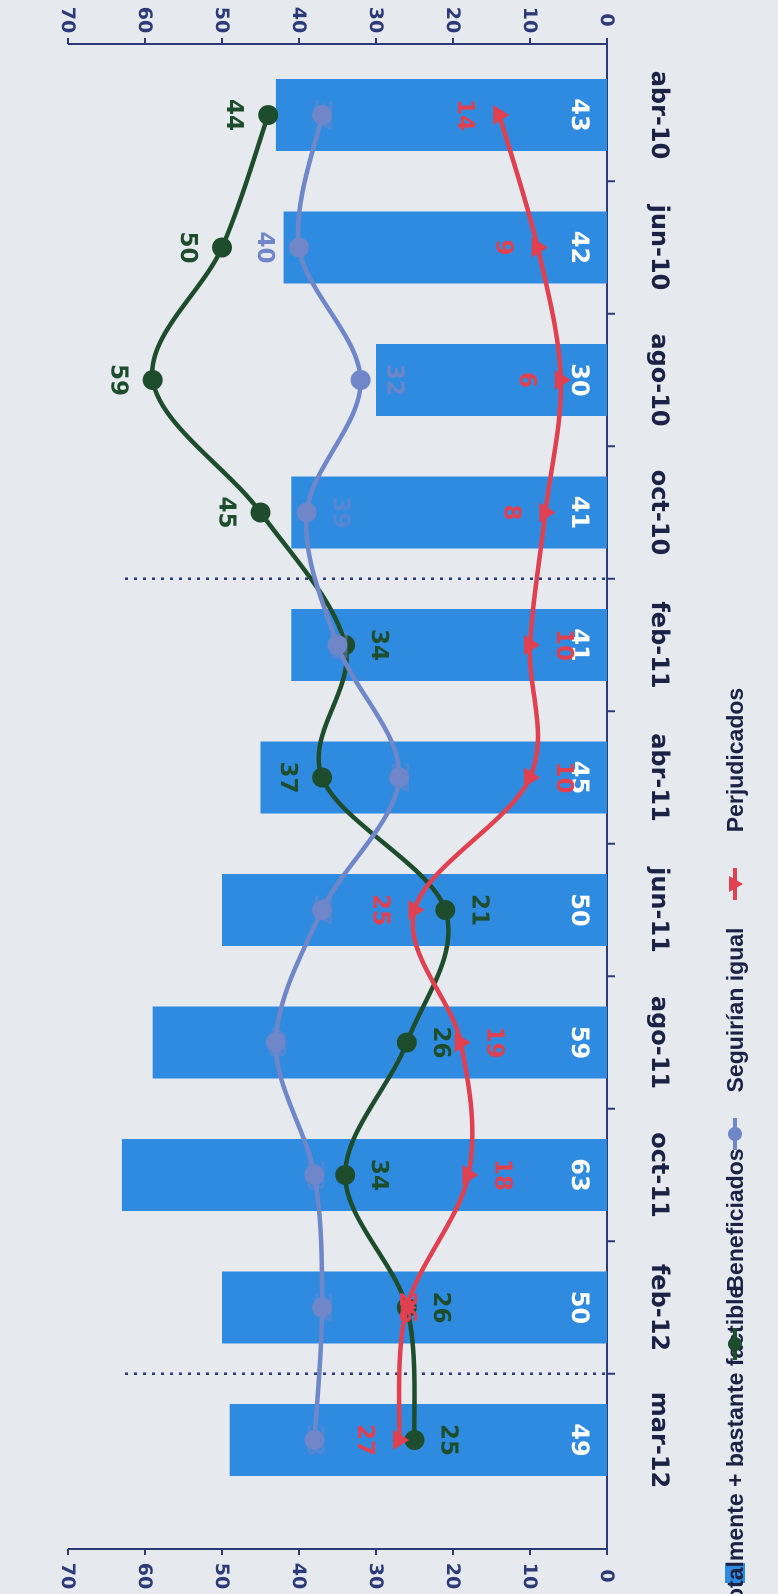 The image size is (778, 1594). What do you see at coordinates (607, 19) in the screenshot?
I see `top-axis-tick-label: 0` at bounding box center [607, 19].